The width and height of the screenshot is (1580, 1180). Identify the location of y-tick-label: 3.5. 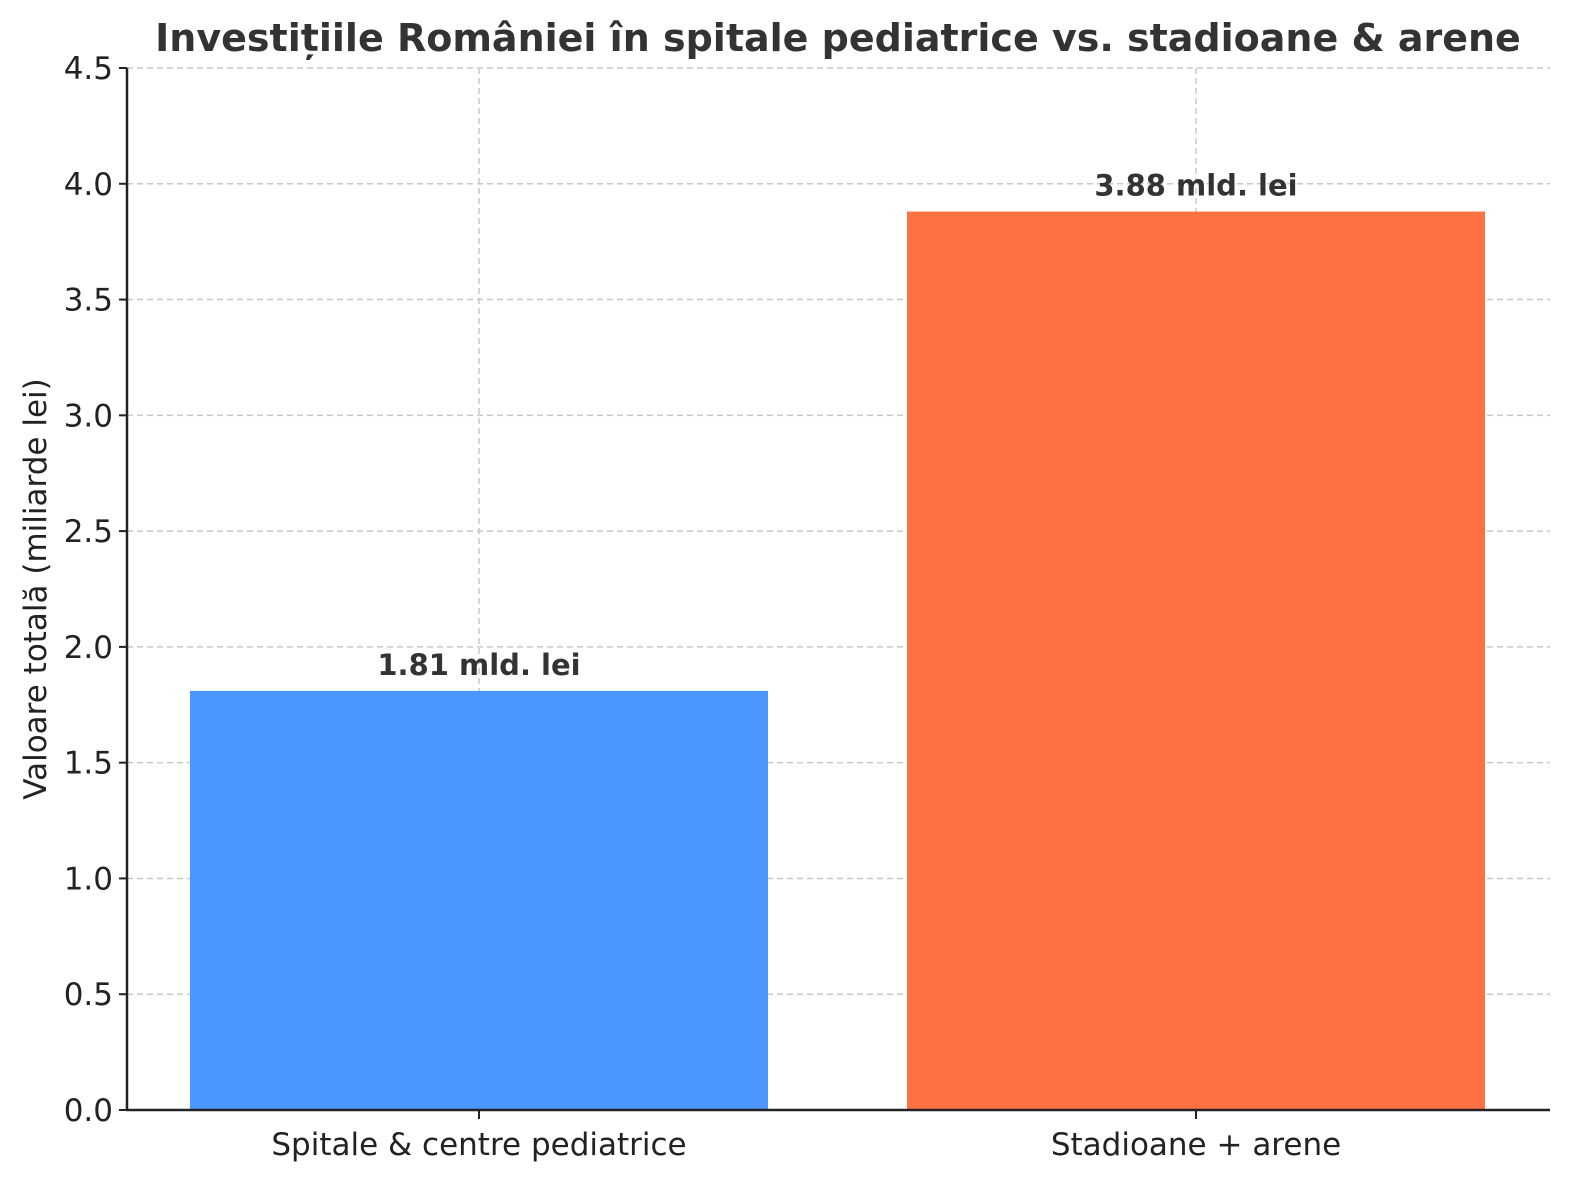
(88, 301).